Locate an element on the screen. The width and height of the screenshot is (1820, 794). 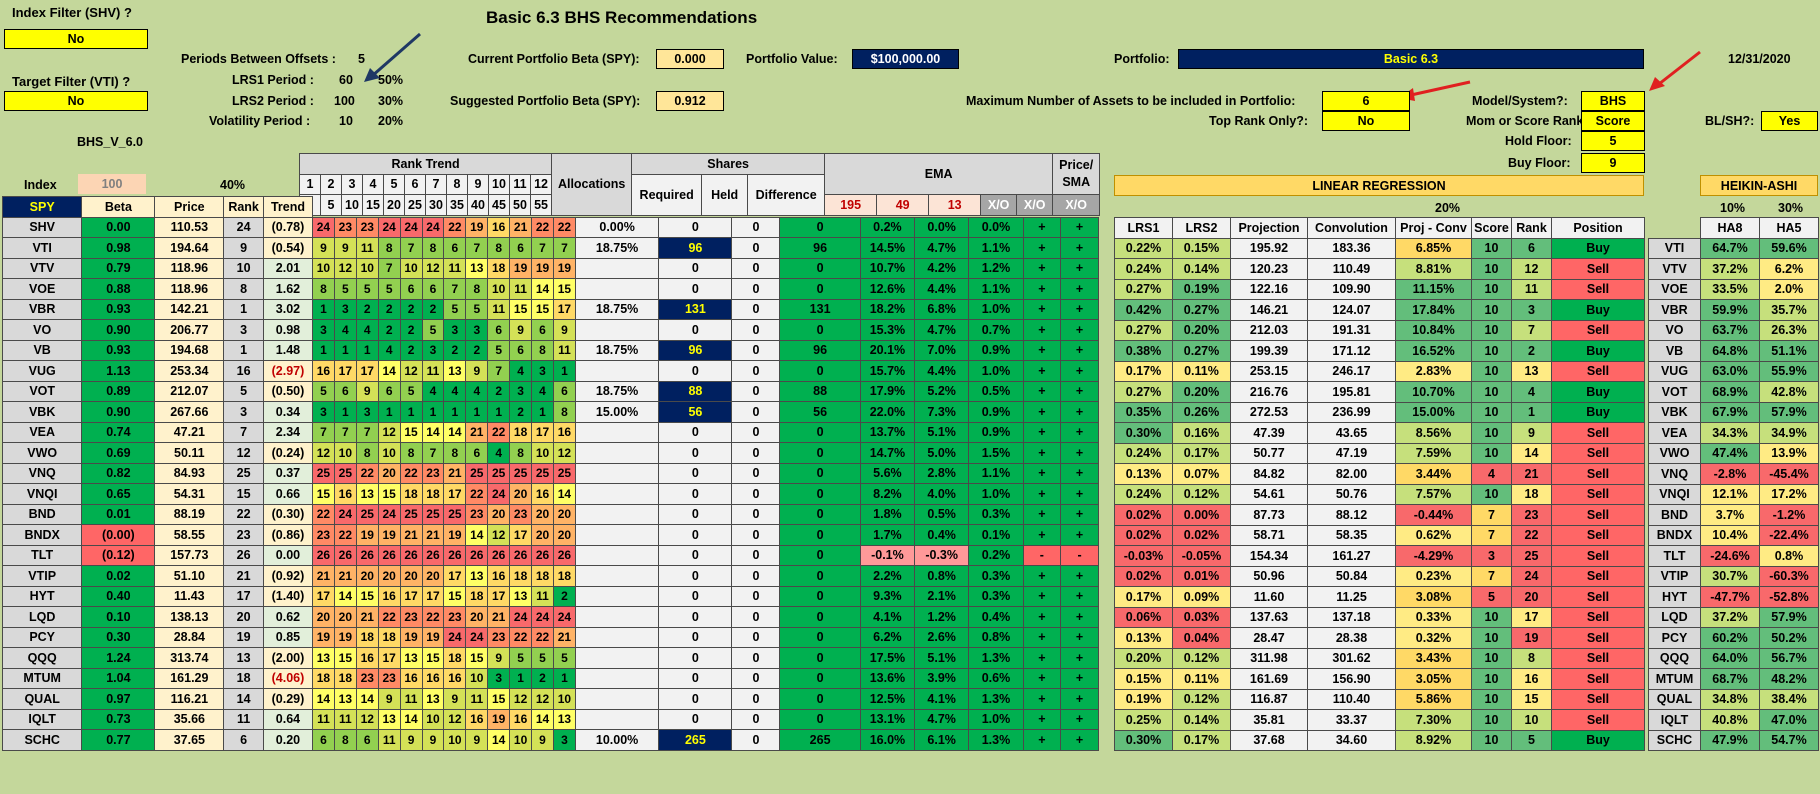
ha-column-header: HA5 is located at coordinates (1789, 228).